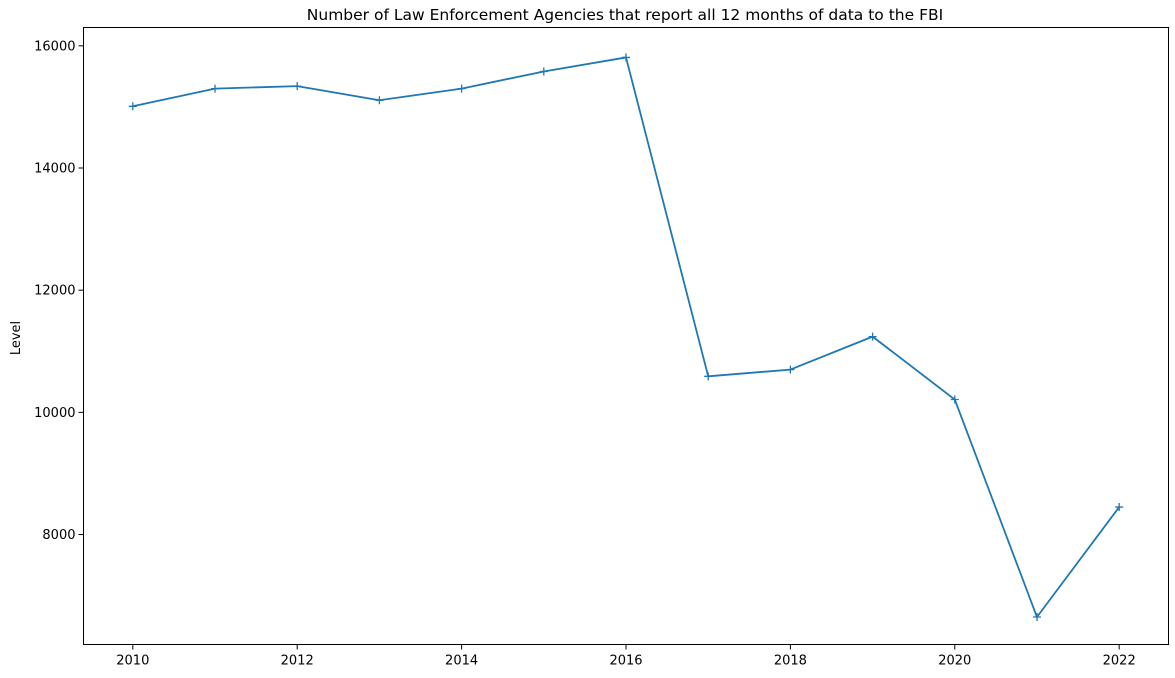 The width and height of the screenshot is (1175, 678). What do you see at coordinates (625, 661) in the screenshot?
I see `x-tick-label: 2016` at bounding box center [625, 661].